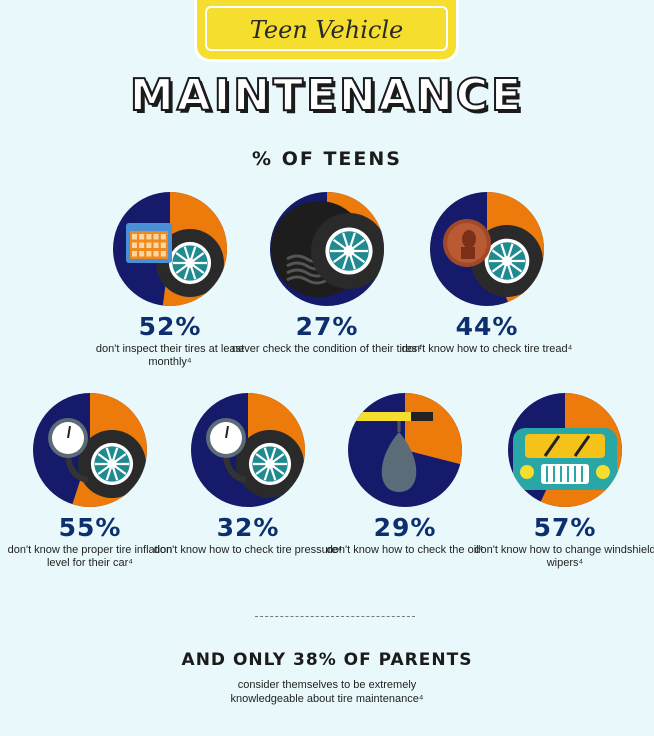 The width and height of the screenshot is (654, 736). I want to click on tire-tread-icon, so click(327, 249).